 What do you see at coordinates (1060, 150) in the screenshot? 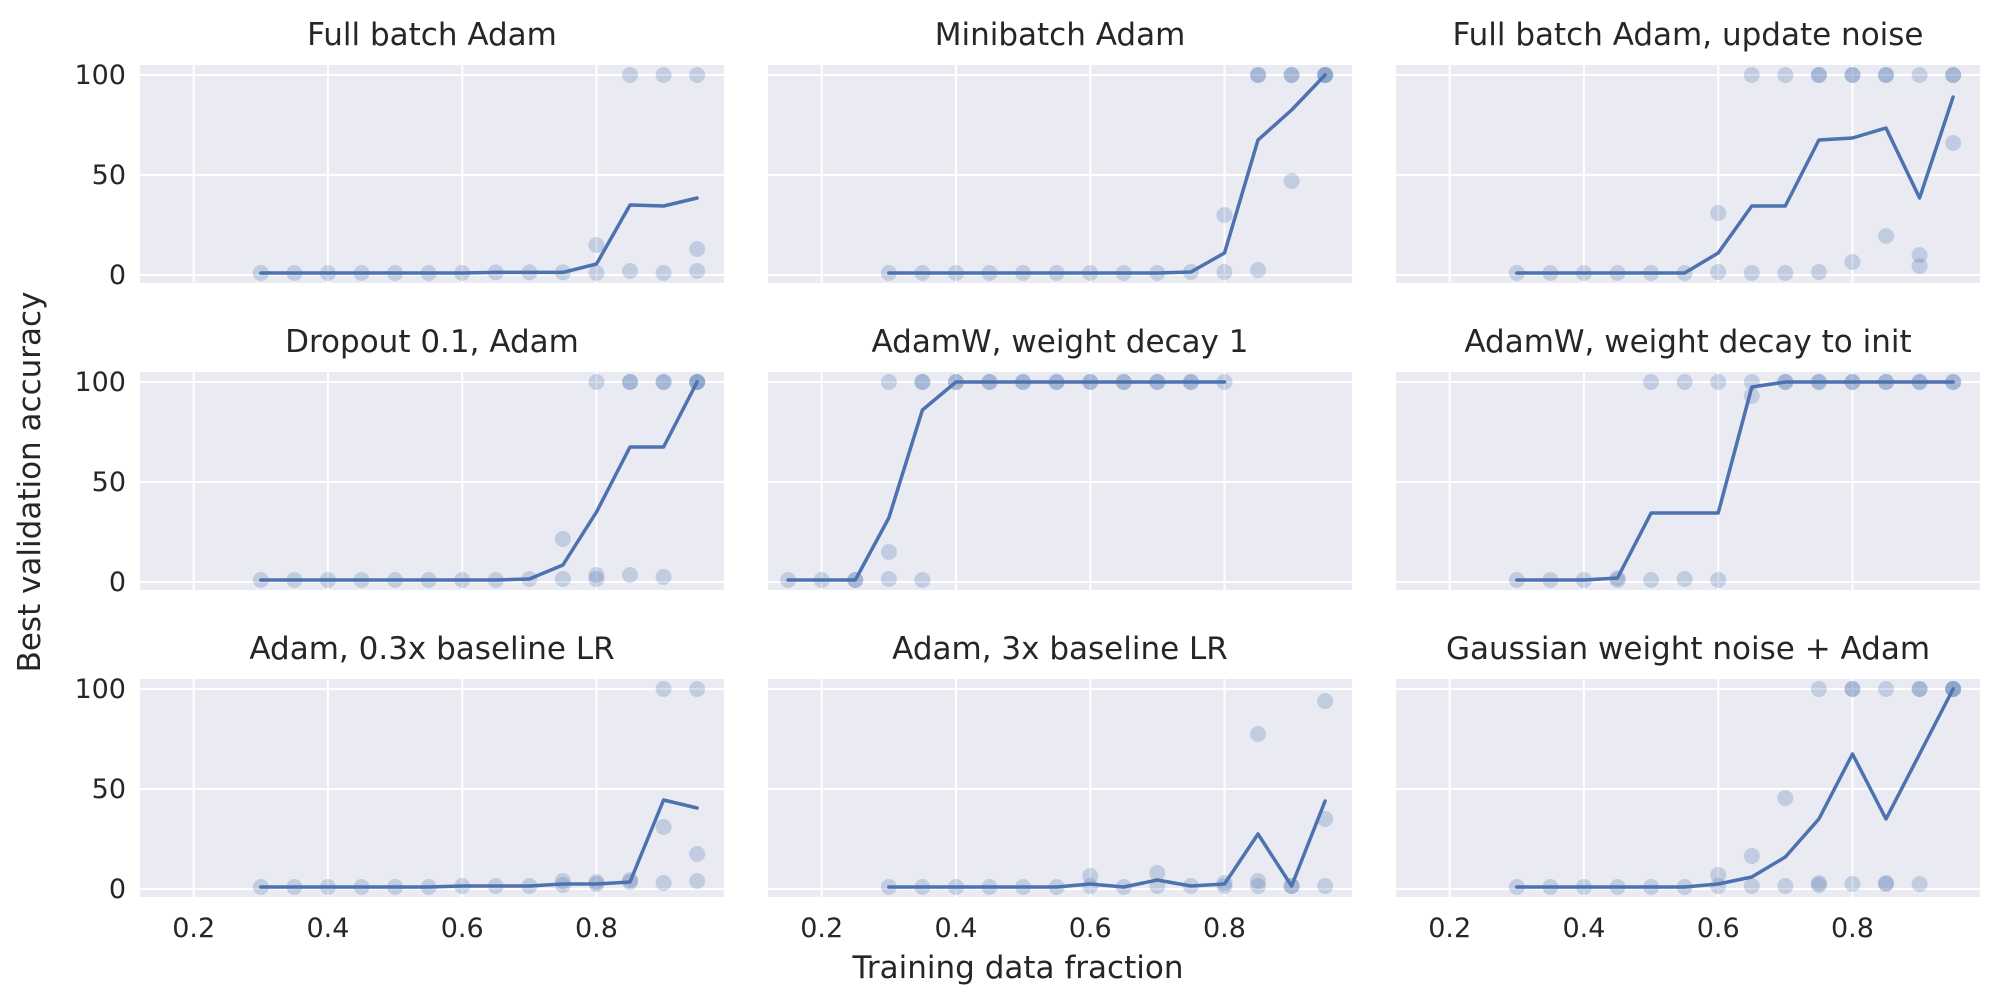
I see `panel-2: Minibatch Adam` at bounding box center [1060, 150].